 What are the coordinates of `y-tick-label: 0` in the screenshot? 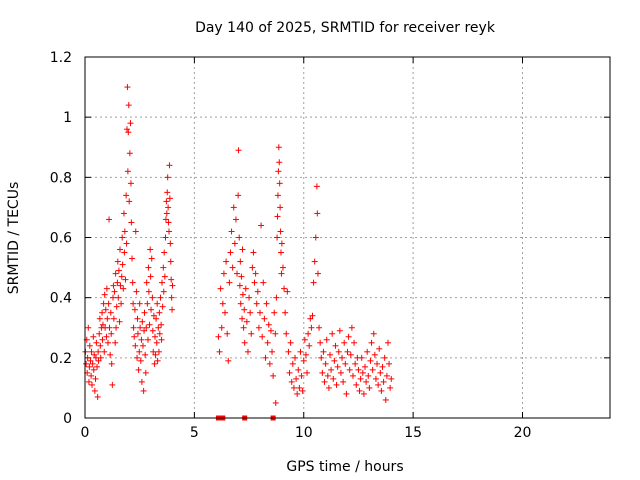 It's located at (67, 419).